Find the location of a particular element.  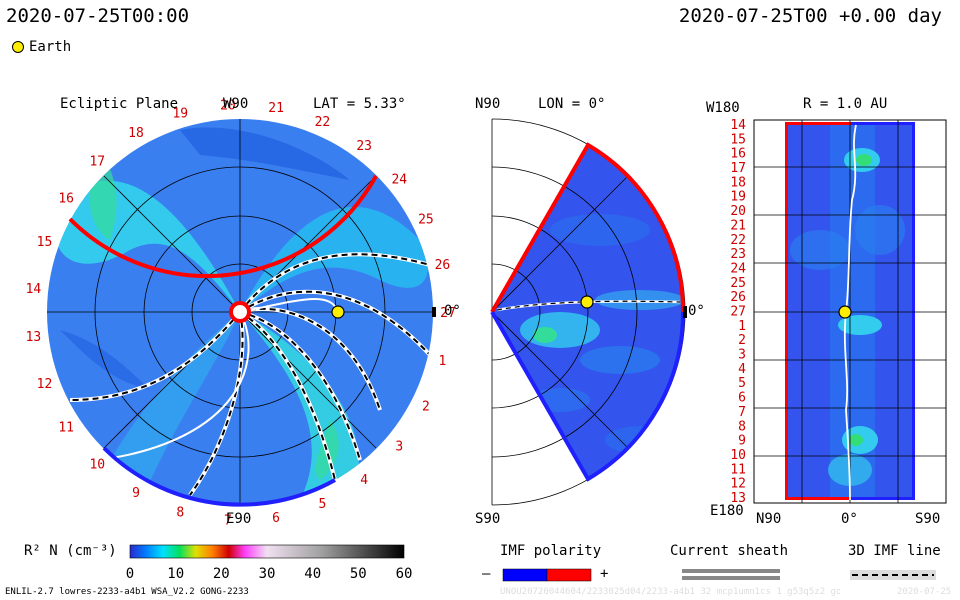

ecliptic-longitude-label: 9 is located at coordinates (136, 493).